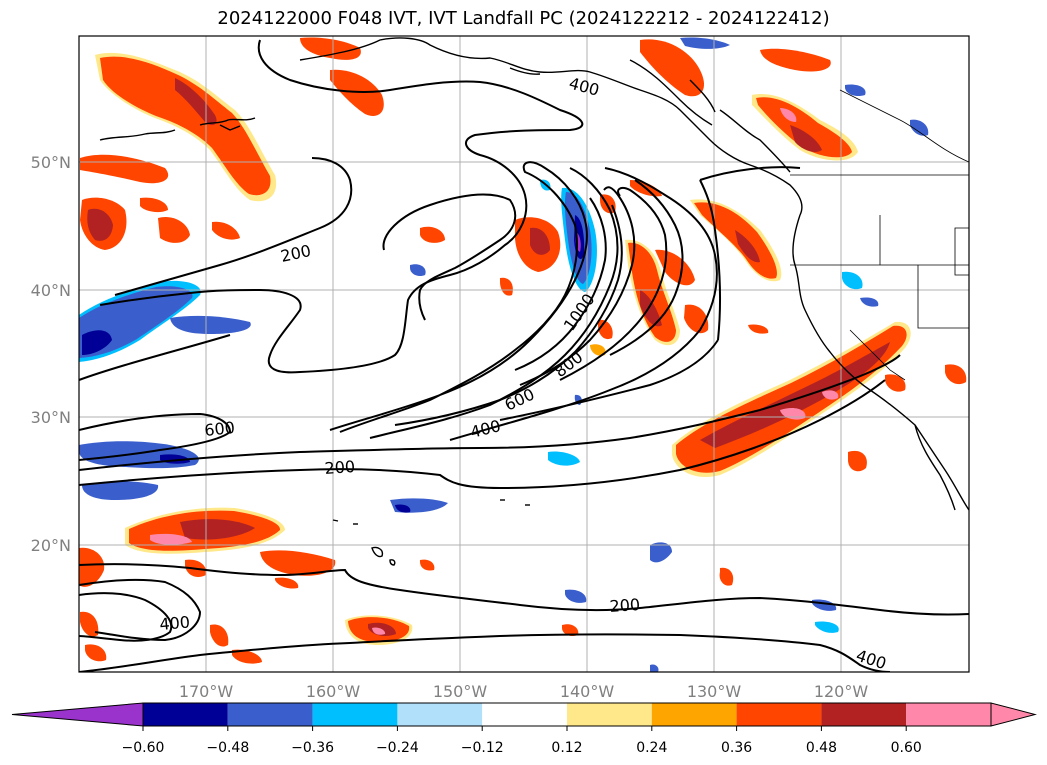 The height and width of the screenshot is (765, 1047). What do you see at coordinates (312, 748) in the screenshot?
I see `colorbar-tick-label: −0.36` at bounding box center [312, 748].